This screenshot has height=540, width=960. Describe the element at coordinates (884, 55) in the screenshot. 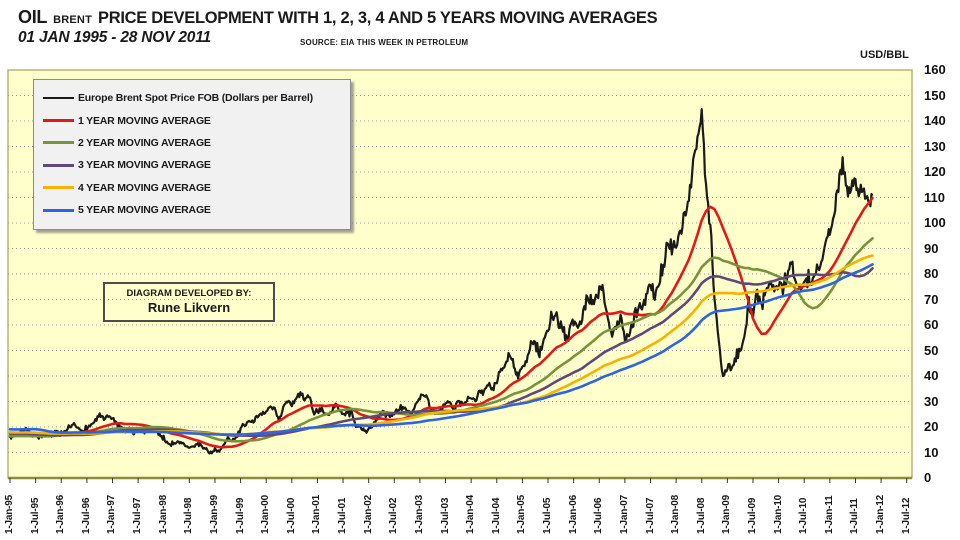

I see `y-axis-unit-label: USD/BBL` at that location.